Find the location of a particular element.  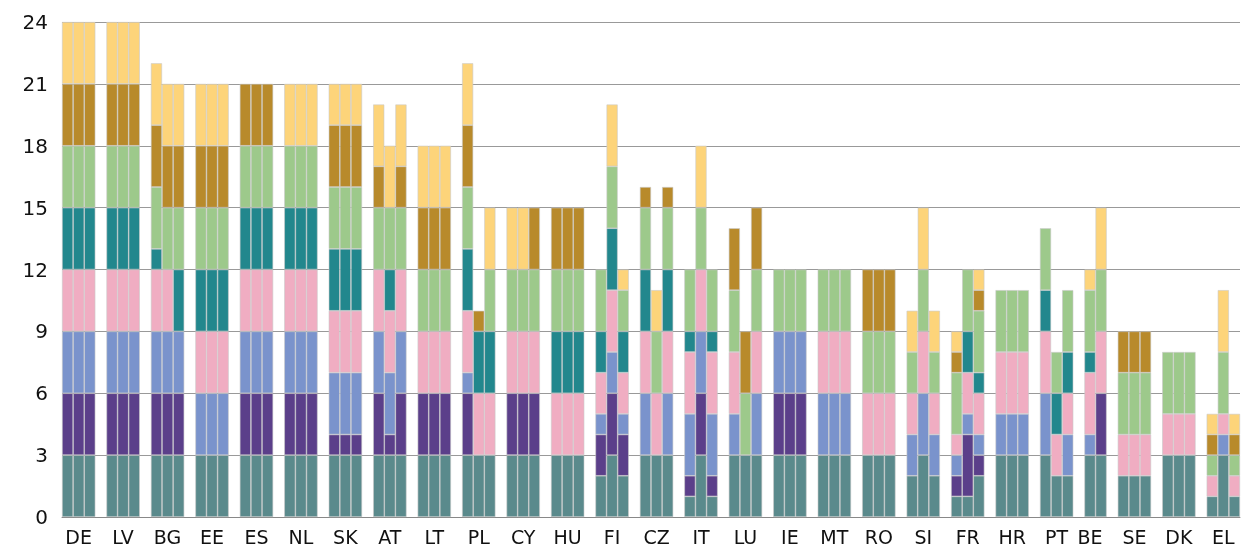

y-tick-label: 15 is located at coordinates (35, 207).